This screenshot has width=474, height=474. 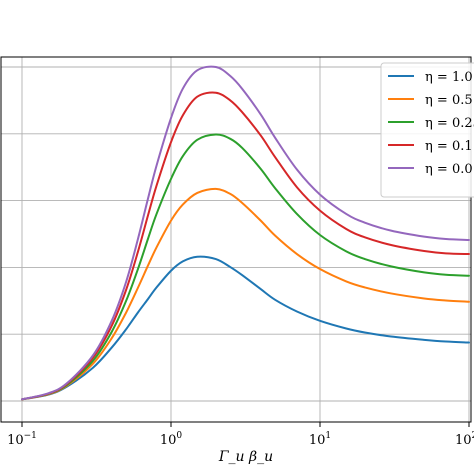 I want to click on legend-label-3: η = 0.1, so click(x=449, y=146).